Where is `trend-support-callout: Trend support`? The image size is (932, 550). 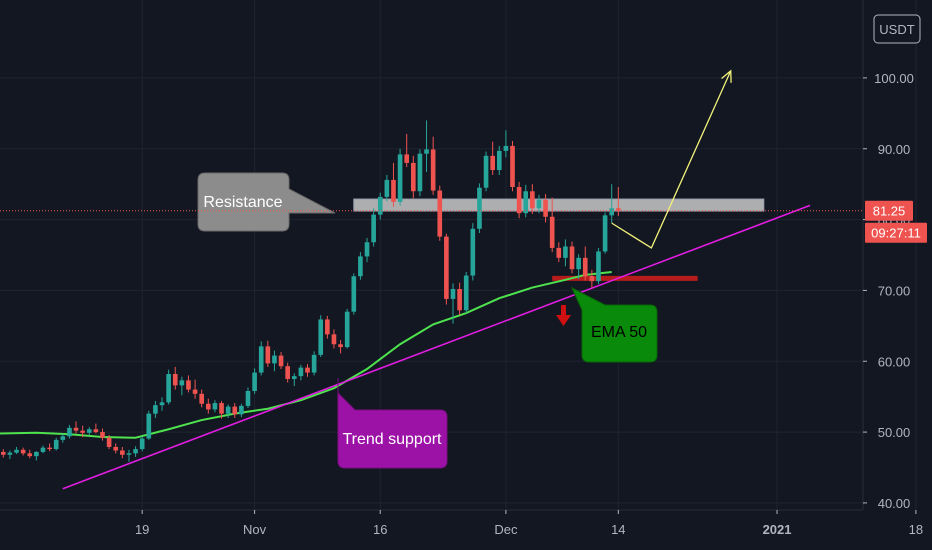 trend-support-callout: Trend support is located at coordinates (392, 423).